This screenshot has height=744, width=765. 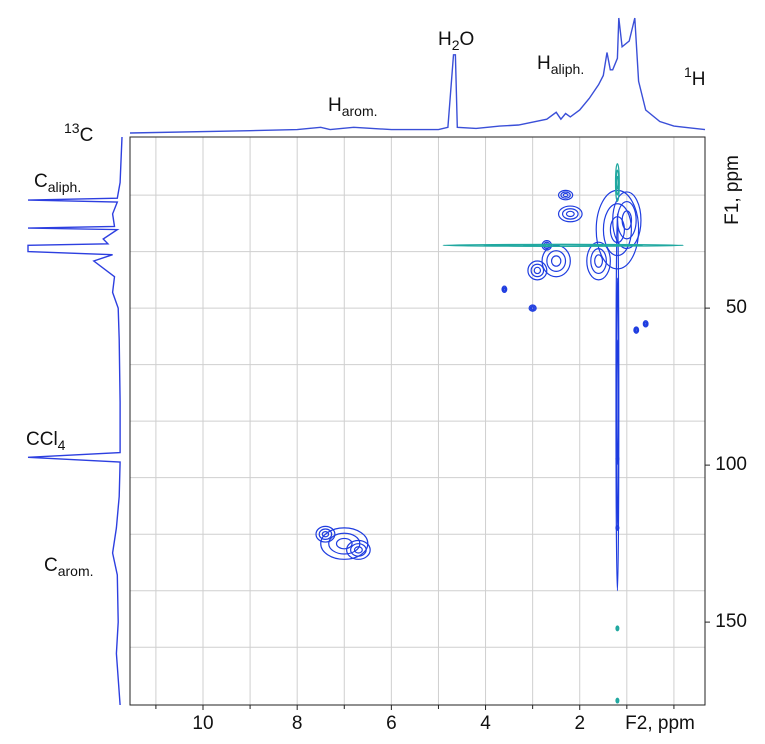 What do you see at coordinates (46, 441) in the screenshot?
I see `annotation: CCl4` at bounding box center [46, 441].